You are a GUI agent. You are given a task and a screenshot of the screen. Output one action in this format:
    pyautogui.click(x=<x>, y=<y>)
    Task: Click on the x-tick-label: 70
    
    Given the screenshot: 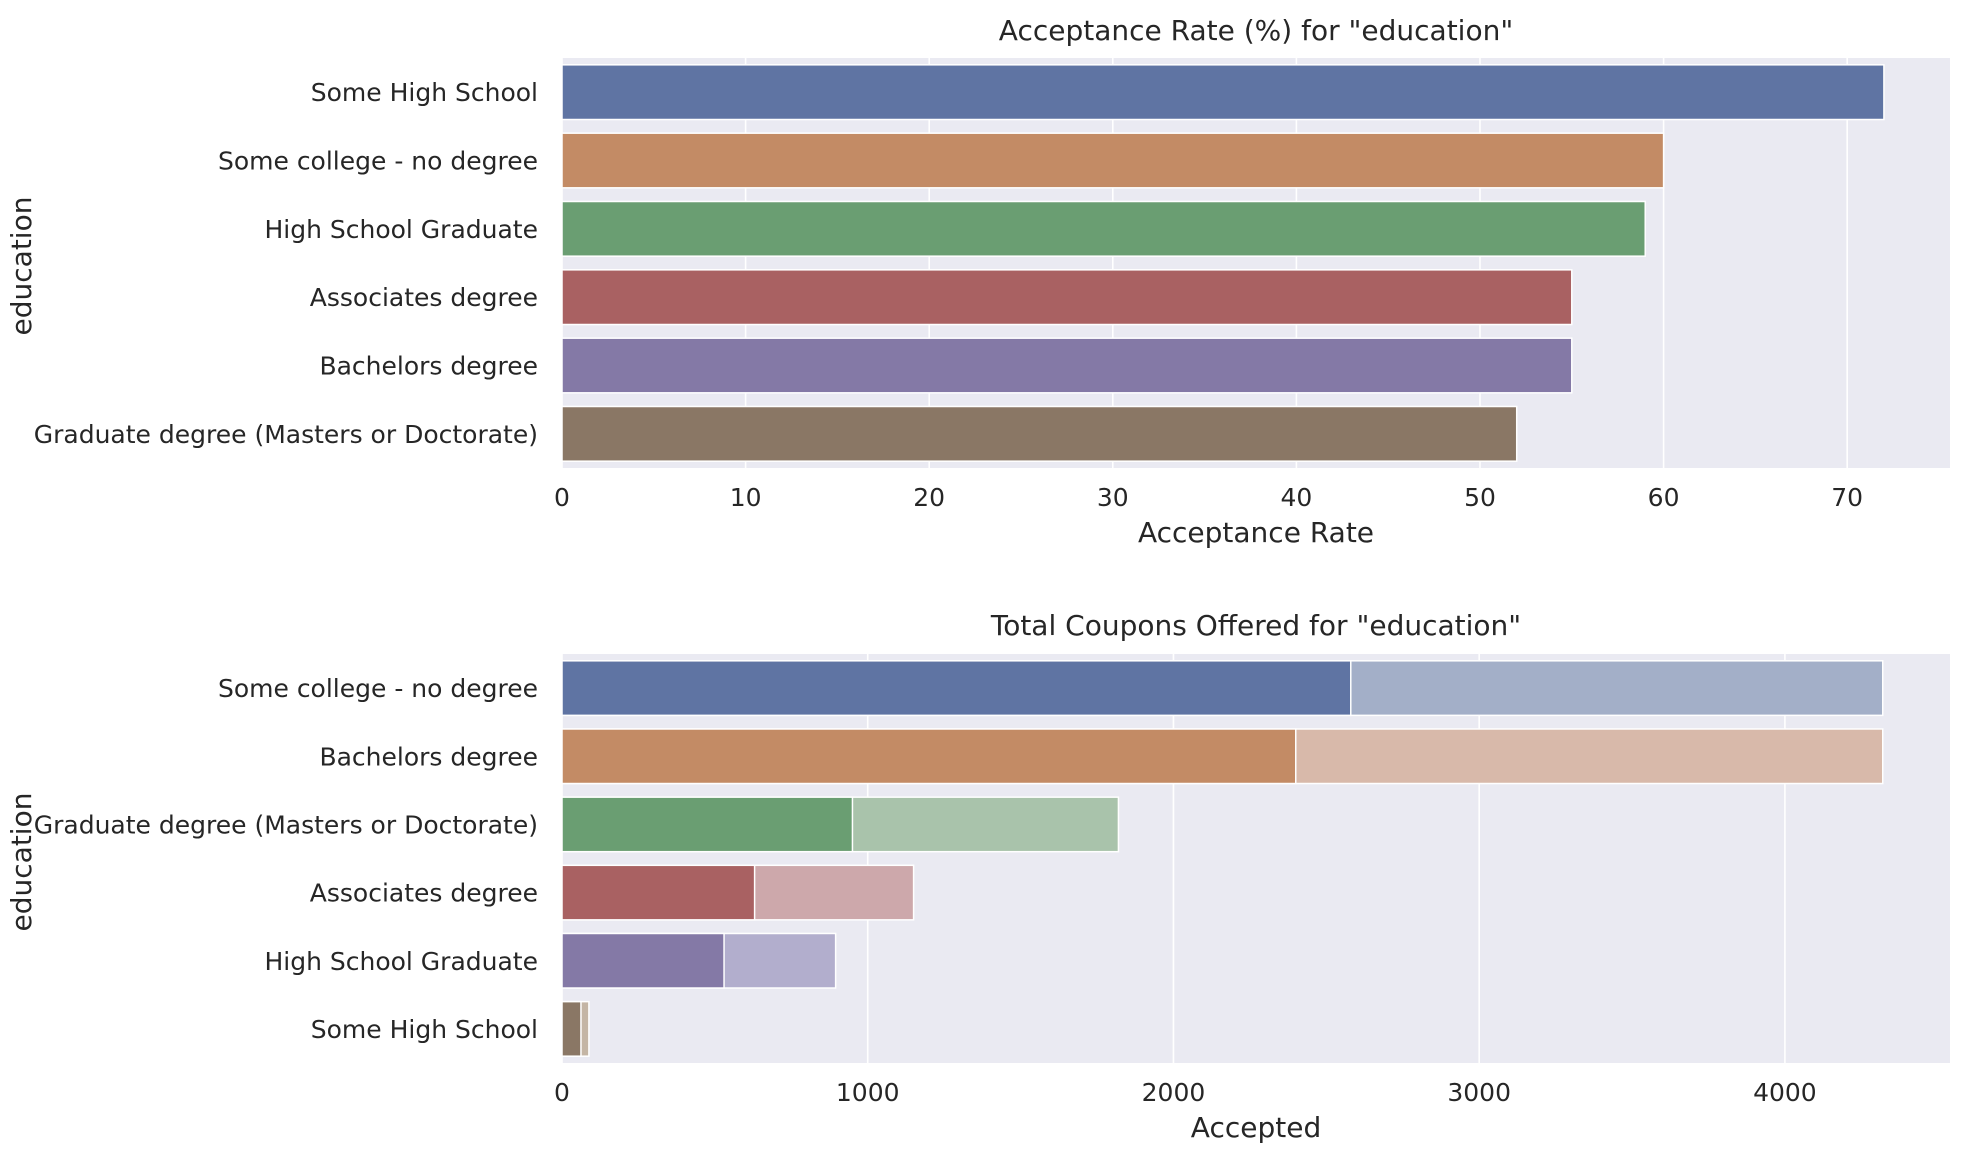 What is the action you would take?
    pyautogui.click(x=1847, y=497)
    